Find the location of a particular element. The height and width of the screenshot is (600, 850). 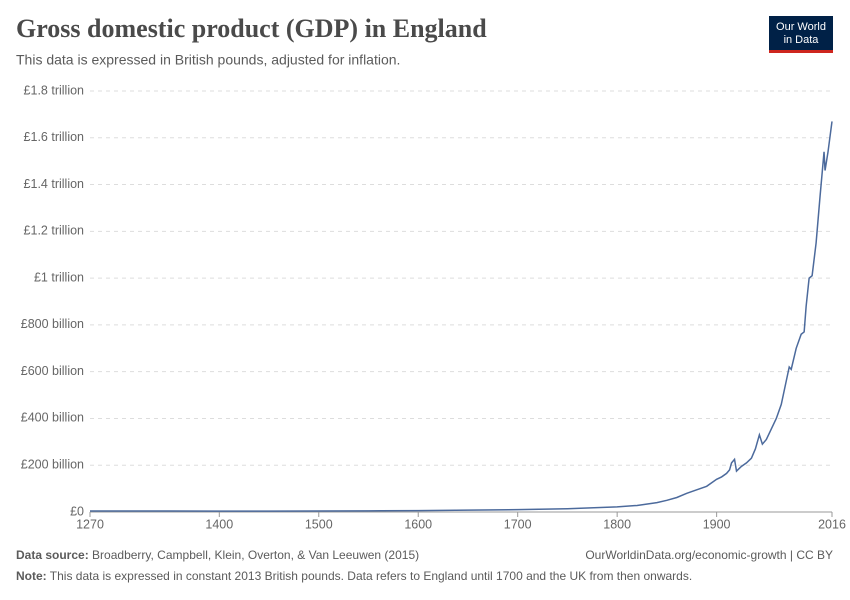

x-tick-label: 1270 is located at coordinates (90, 524).